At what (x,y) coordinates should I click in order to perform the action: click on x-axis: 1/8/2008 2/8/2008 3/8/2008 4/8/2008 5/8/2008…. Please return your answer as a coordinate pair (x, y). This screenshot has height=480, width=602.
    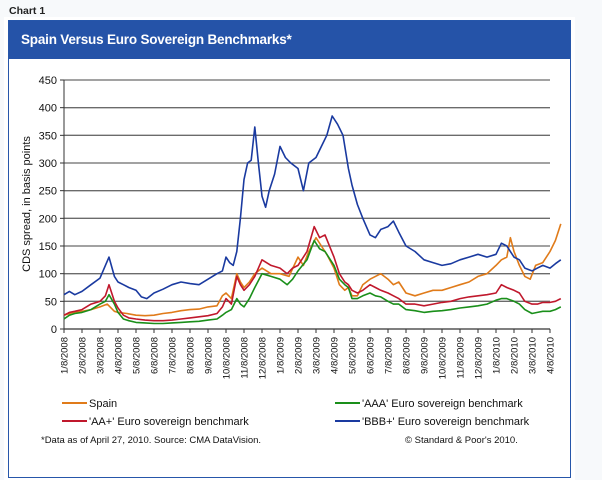
    Looking at the image, I should click on (308, 353).